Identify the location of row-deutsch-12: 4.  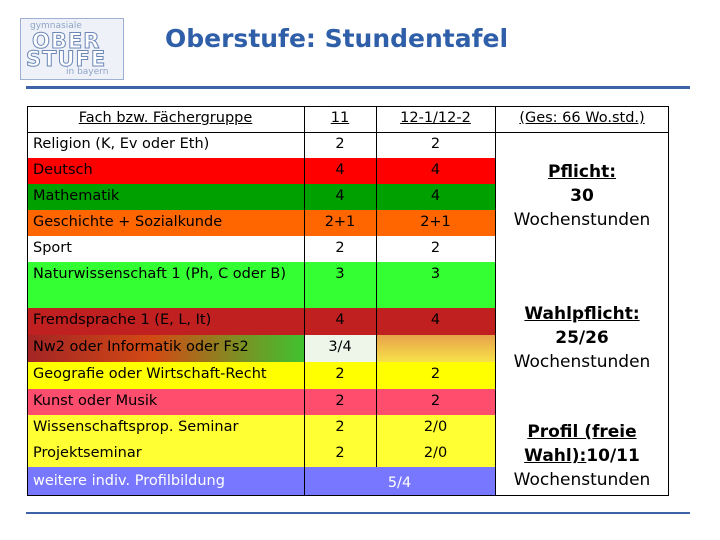
(435, 171).